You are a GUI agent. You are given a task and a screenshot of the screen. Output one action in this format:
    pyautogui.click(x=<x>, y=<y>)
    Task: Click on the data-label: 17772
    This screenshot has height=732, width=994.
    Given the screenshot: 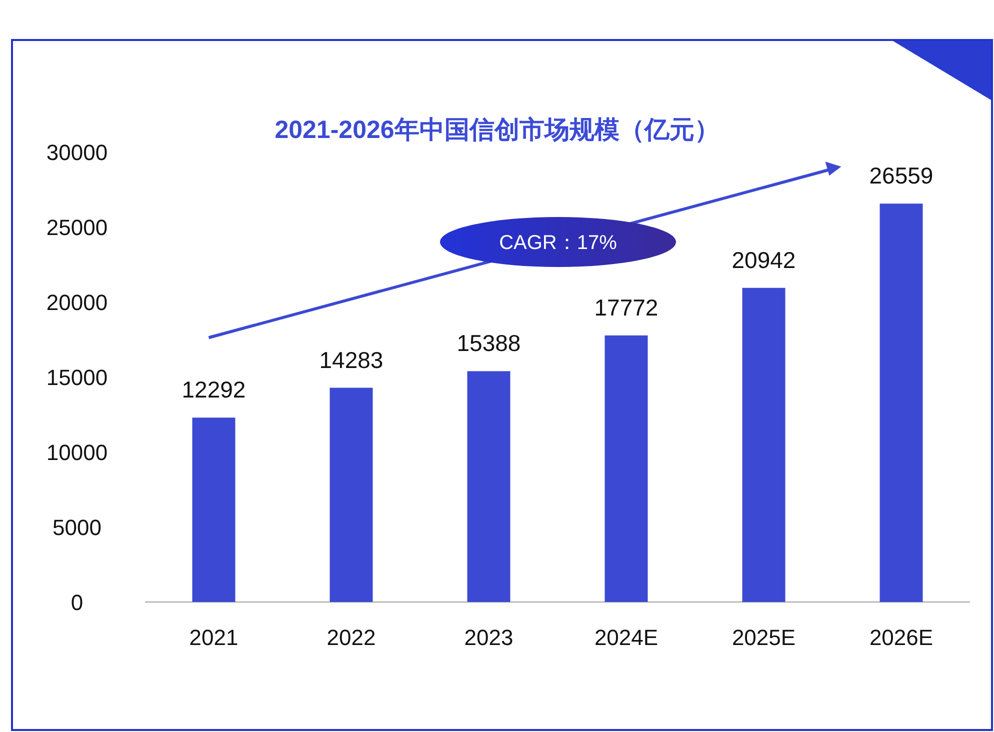 What is the action you would take?
    pyautogui.click(x=626, y=307)
    